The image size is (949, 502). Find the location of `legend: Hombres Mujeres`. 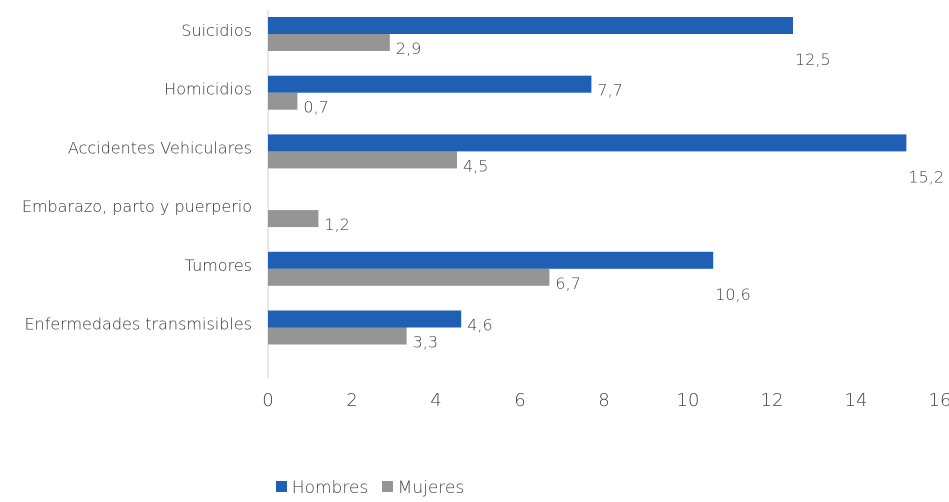

legend: Hombres Mujeres is located at coordinates (370, 488).